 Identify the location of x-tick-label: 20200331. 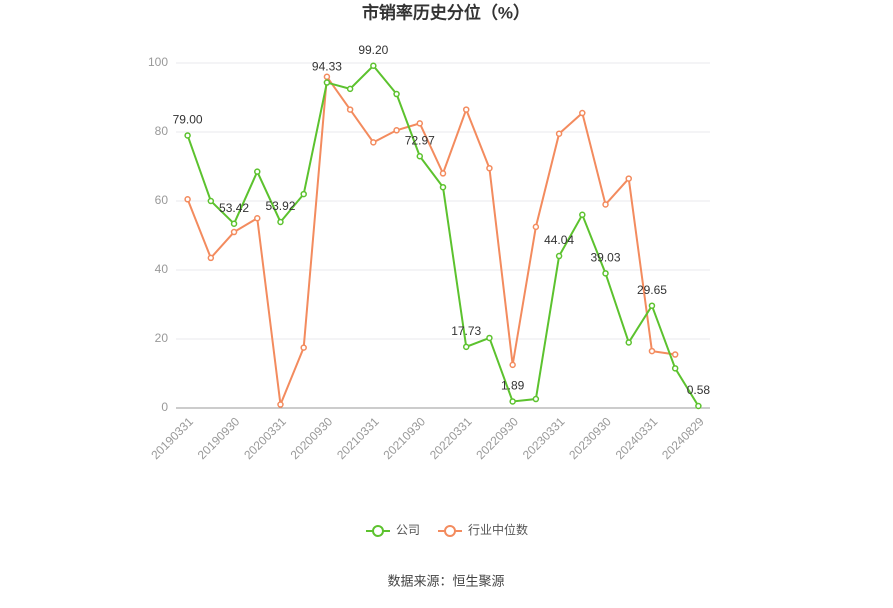
(265, 438).